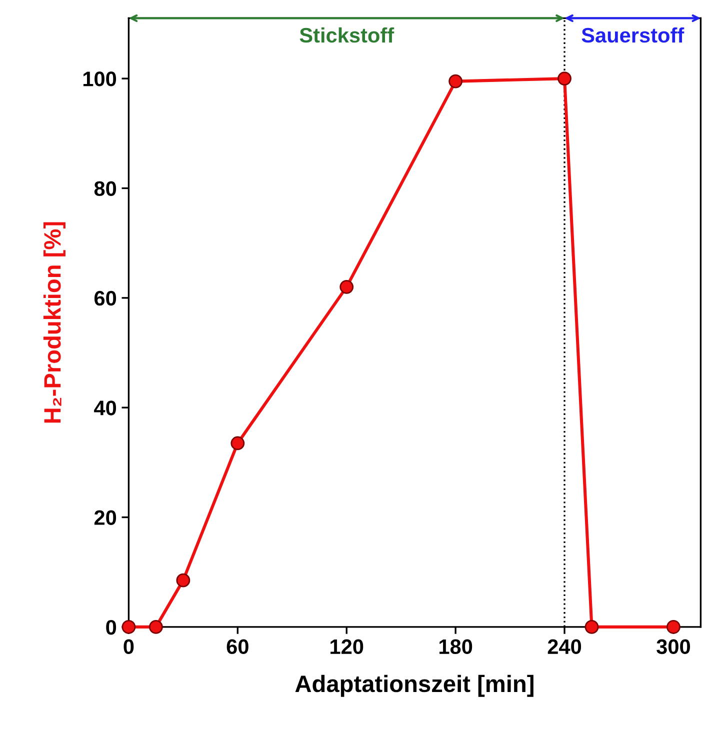  I want to click on y-tick-label: 40, so click(105, 408).